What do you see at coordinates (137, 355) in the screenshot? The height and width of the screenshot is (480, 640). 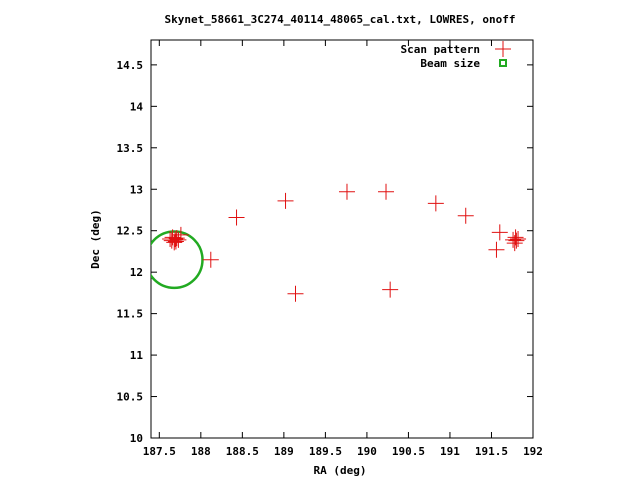 I see `y-tick-label: 11` at bounding box center [137, 355].